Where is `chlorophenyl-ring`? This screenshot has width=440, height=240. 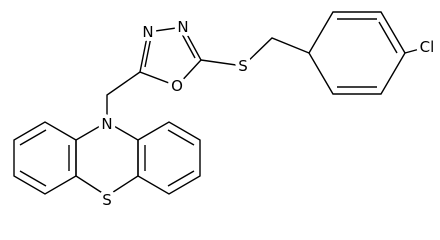 chlorophenyl-ring is located at coordinates (357, 53).